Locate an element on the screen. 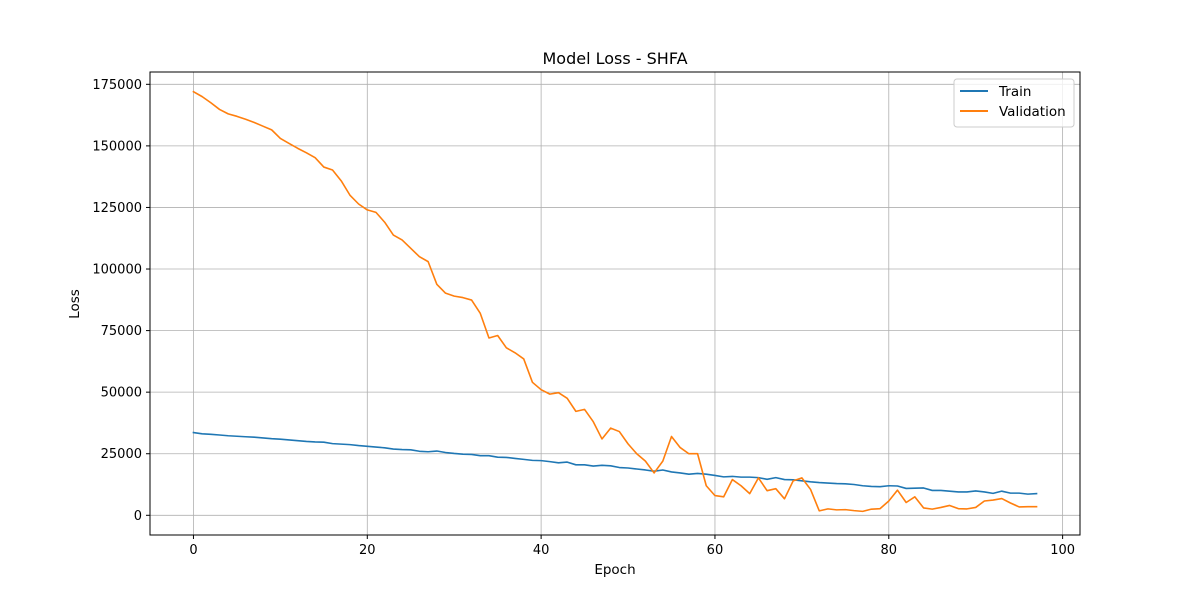 The image size is (1200, 600). x-tick-label: 0 is located at coordinates (193, 550).